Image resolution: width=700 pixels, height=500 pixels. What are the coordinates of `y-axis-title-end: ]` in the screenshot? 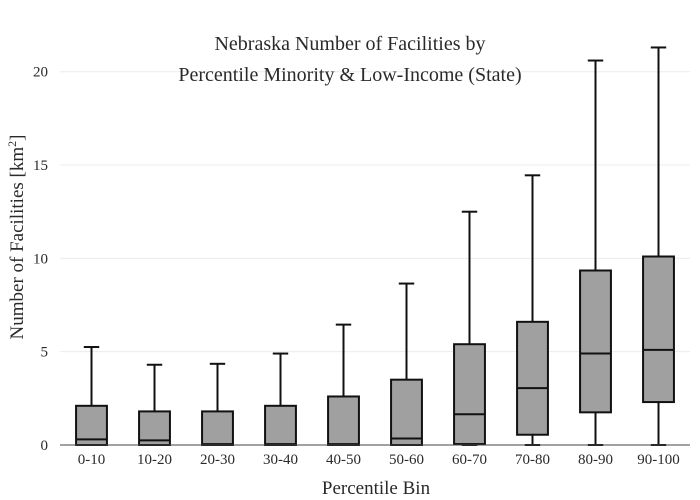 It's located at (17, 138).